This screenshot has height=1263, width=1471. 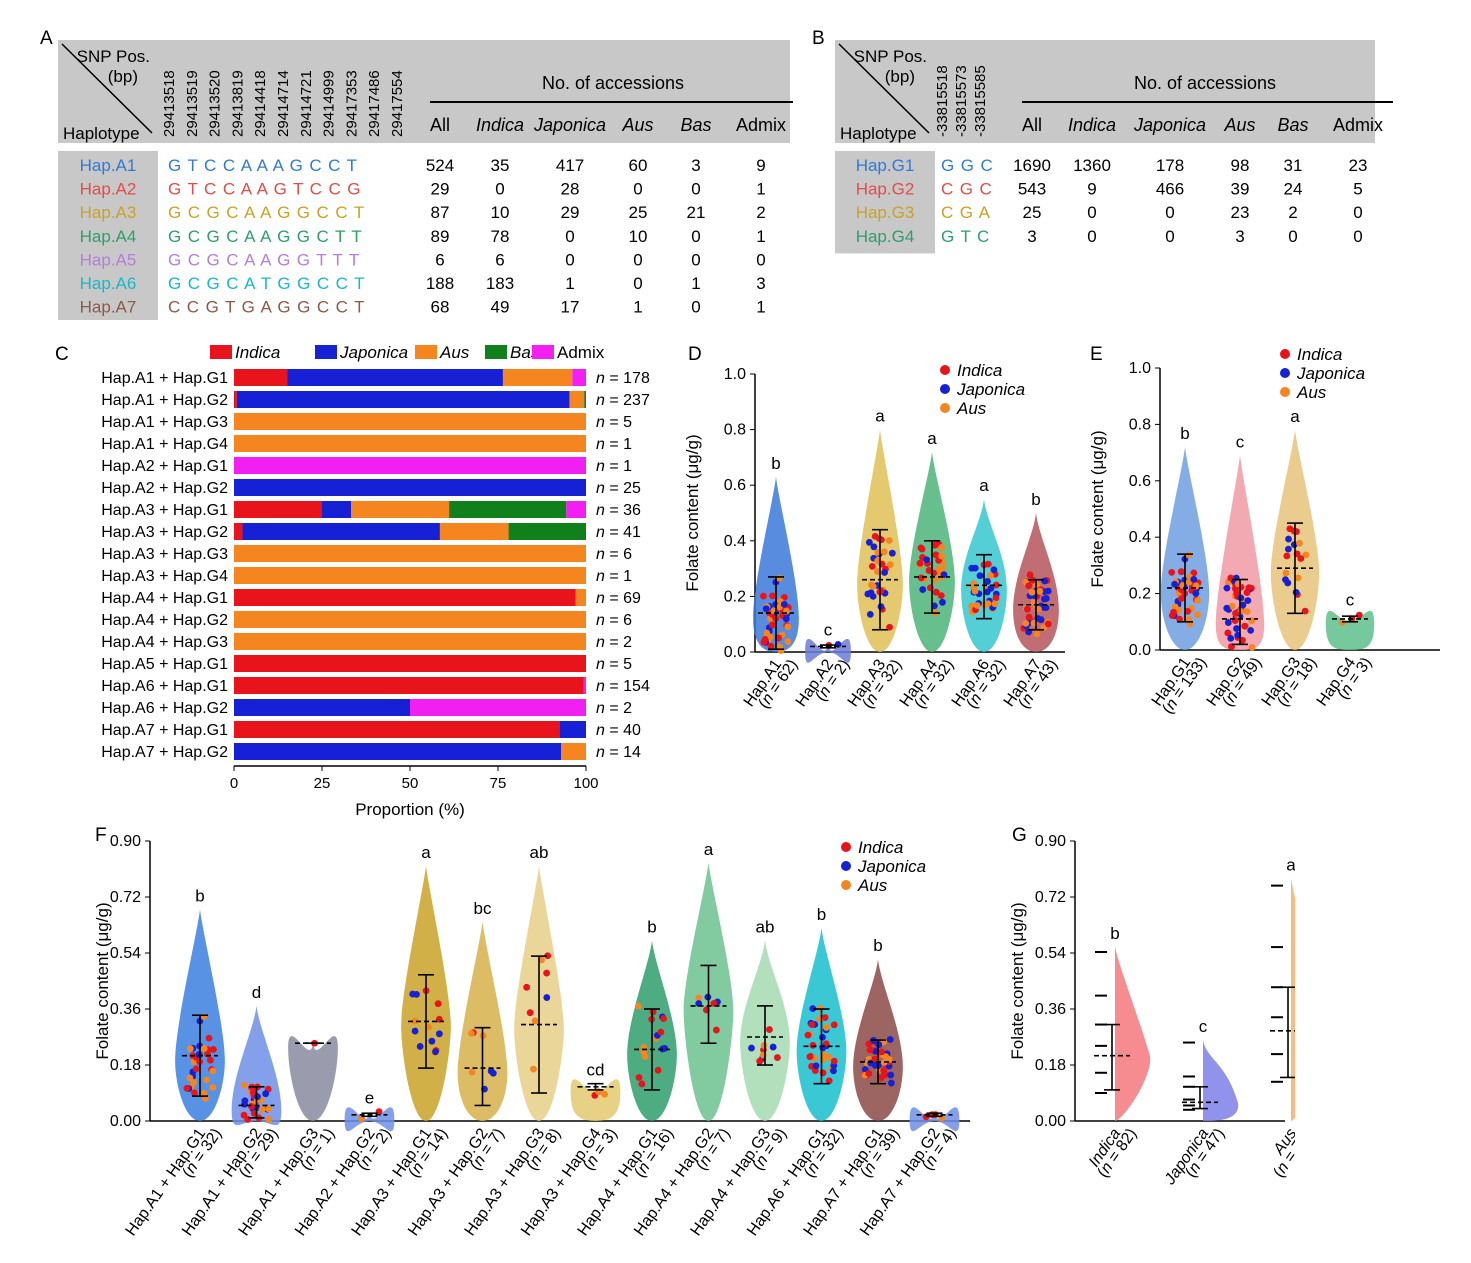 I want to click on y-tick-label: 0.72, so click(x=1050, y=897).